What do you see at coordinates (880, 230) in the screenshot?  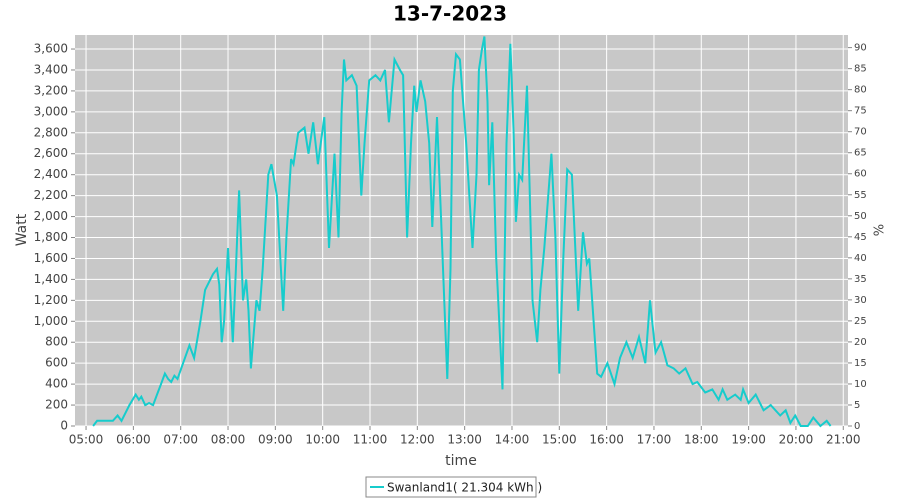 I see `y2-axis-label: %` at bounding box center [880, 230].